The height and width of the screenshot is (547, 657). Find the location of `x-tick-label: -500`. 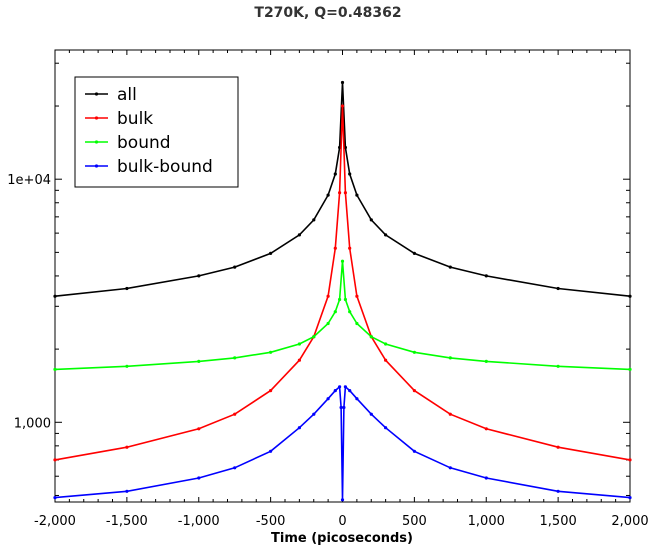

x-tick-label: -500 is located at coordinates (271, 521).